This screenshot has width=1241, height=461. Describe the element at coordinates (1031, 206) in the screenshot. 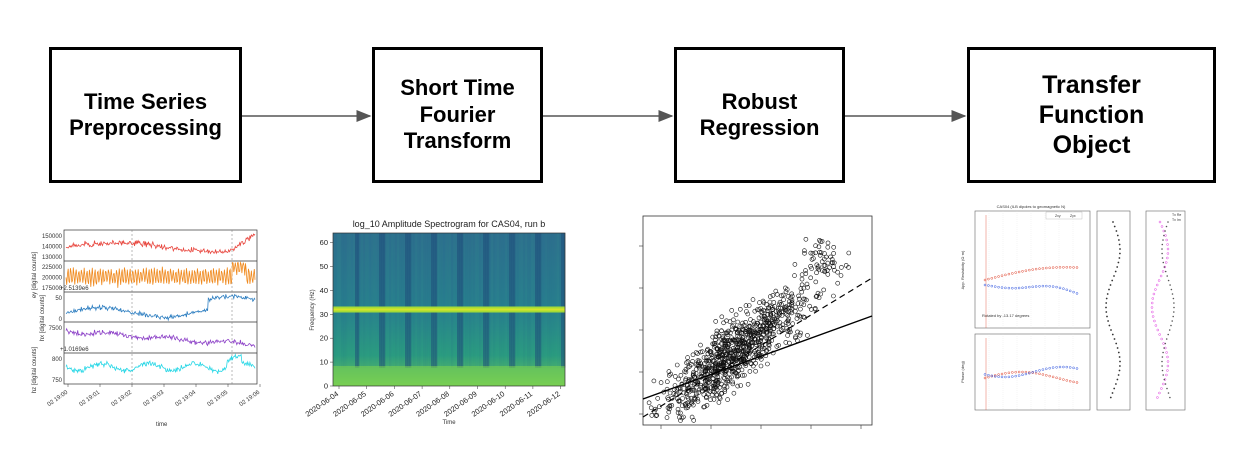

I see `tf-title: CAS04 (ILB dipoles to geomagnetic N)` at that location.